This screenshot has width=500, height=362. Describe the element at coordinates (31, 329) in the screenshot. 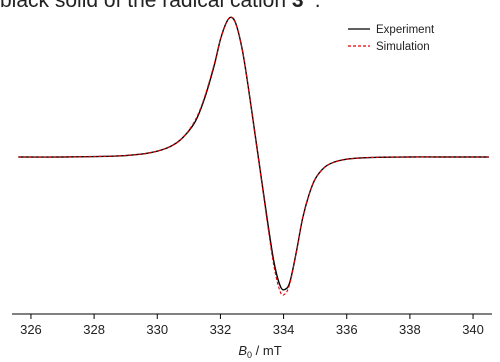

I see `x-tick-label: 326` at that location.